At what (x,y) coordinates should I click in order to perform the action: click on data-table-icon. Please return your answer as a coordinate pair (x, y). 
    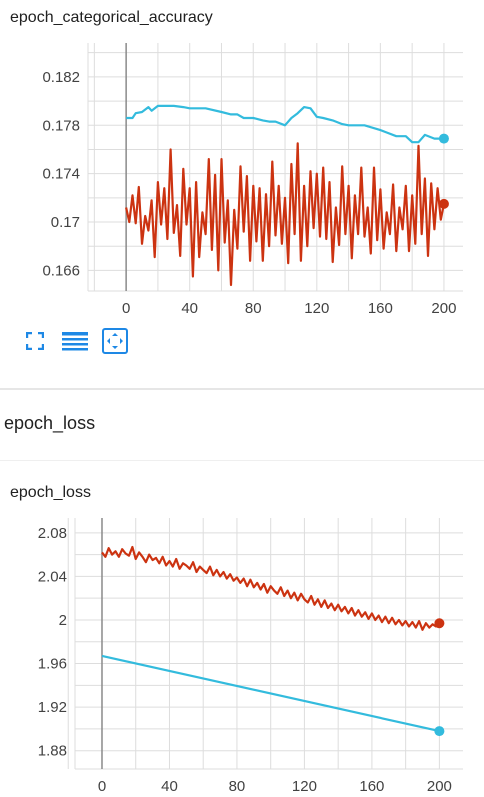
    Looking at the image, I should click on (75, 341).